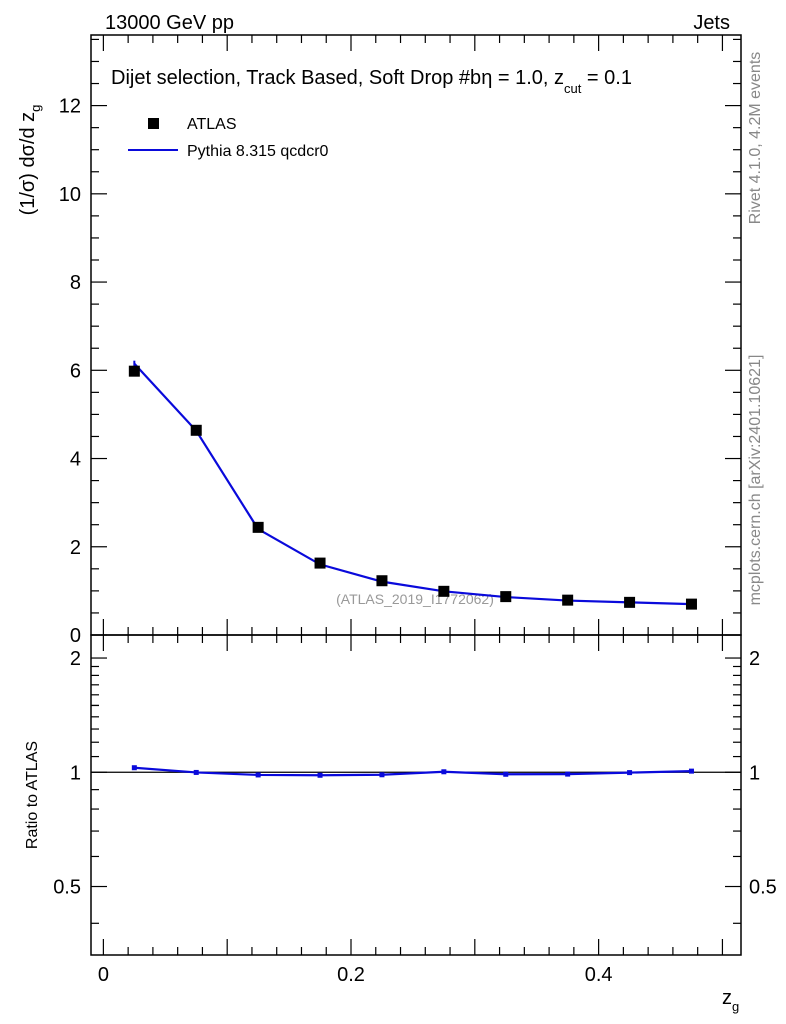 This screenshot has height=1024, width=786. I want to click on header-right: Jets, so click(711, 23).